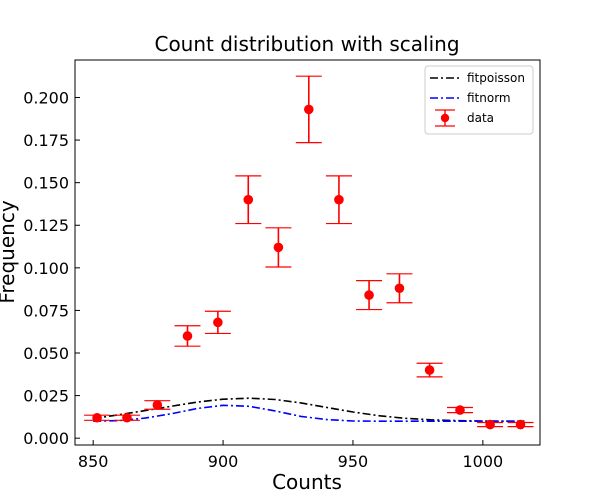 The height and width of the screenshot is (500, 600). Describe the element at coordinates (306, 44) in the screenshot. I see `chart-title: Count distribution with scaling` at that location.